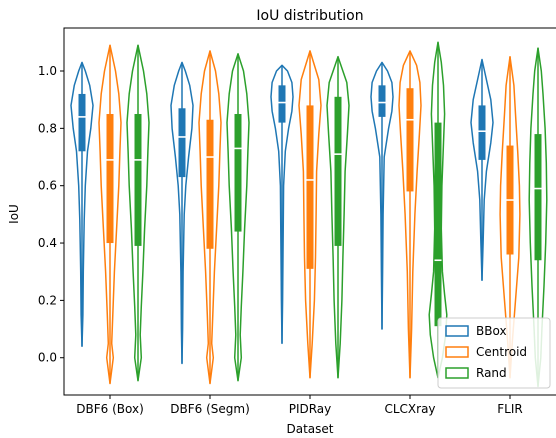 This screenshot has height=438, width=556. What do you see at coordinates (409, 409) in the screenshot?
I see `x-tick-label: CLCXray` at bounding box center [409, 409].